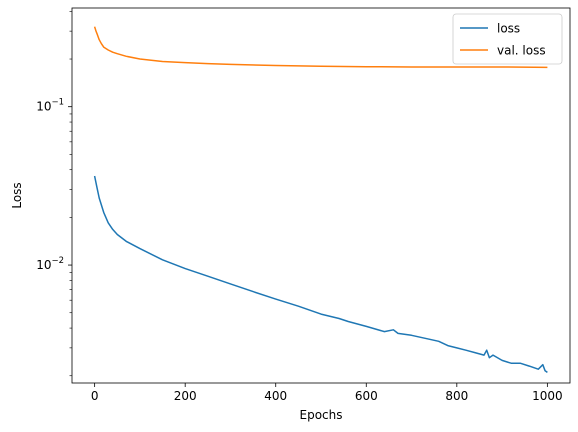 The height and width of the screenshot is (432, 578). What do you see at coordinates (17, 195) in the screenshot?
I see `y-axis-label: Loss` at bounding box center [17, 195].